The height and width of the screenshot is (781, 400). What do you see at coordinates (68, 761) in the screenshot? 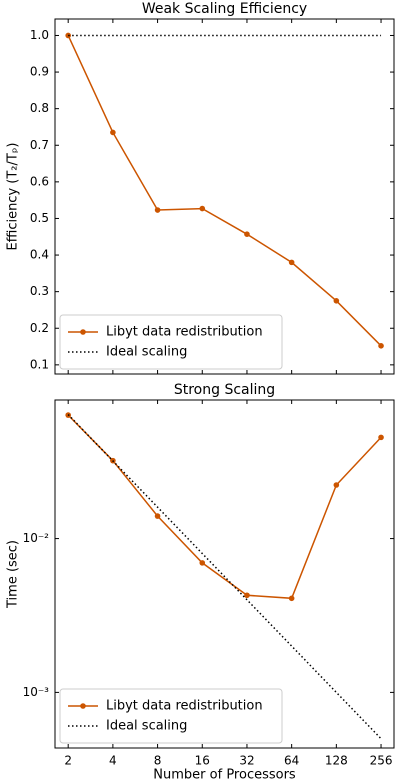
I see `x-tick-label: 2` at bounding box center [68, 761].